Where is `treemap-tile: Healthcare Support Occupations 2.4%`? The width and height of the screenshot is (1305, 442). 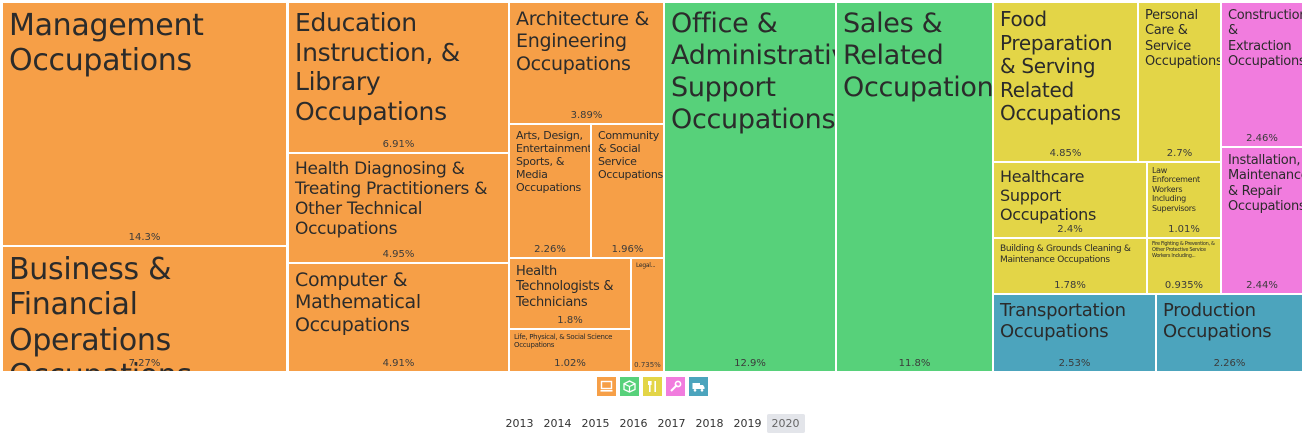
treemap-tile: Healthcare Support Occupations 2.4% is located at coordinates (1070, 200).